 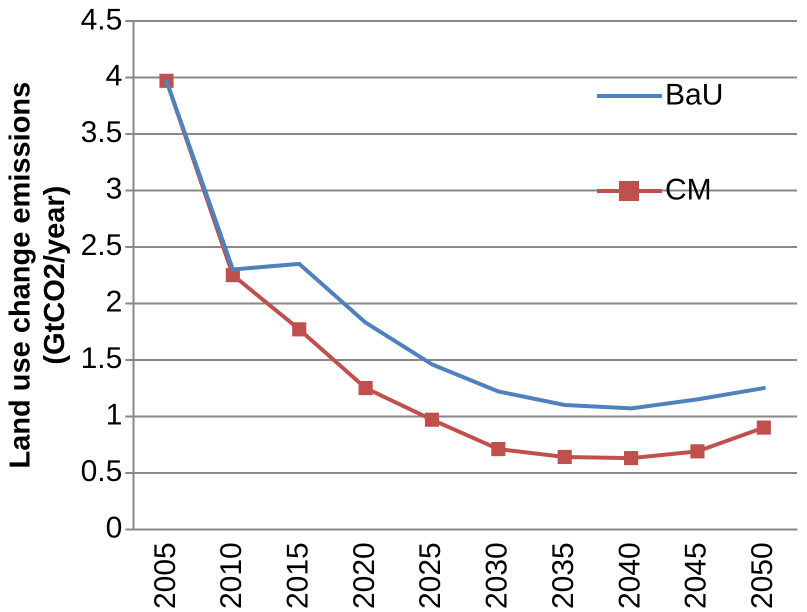 I want to click on y-tick-label: 2, so click(x=114, y=302).